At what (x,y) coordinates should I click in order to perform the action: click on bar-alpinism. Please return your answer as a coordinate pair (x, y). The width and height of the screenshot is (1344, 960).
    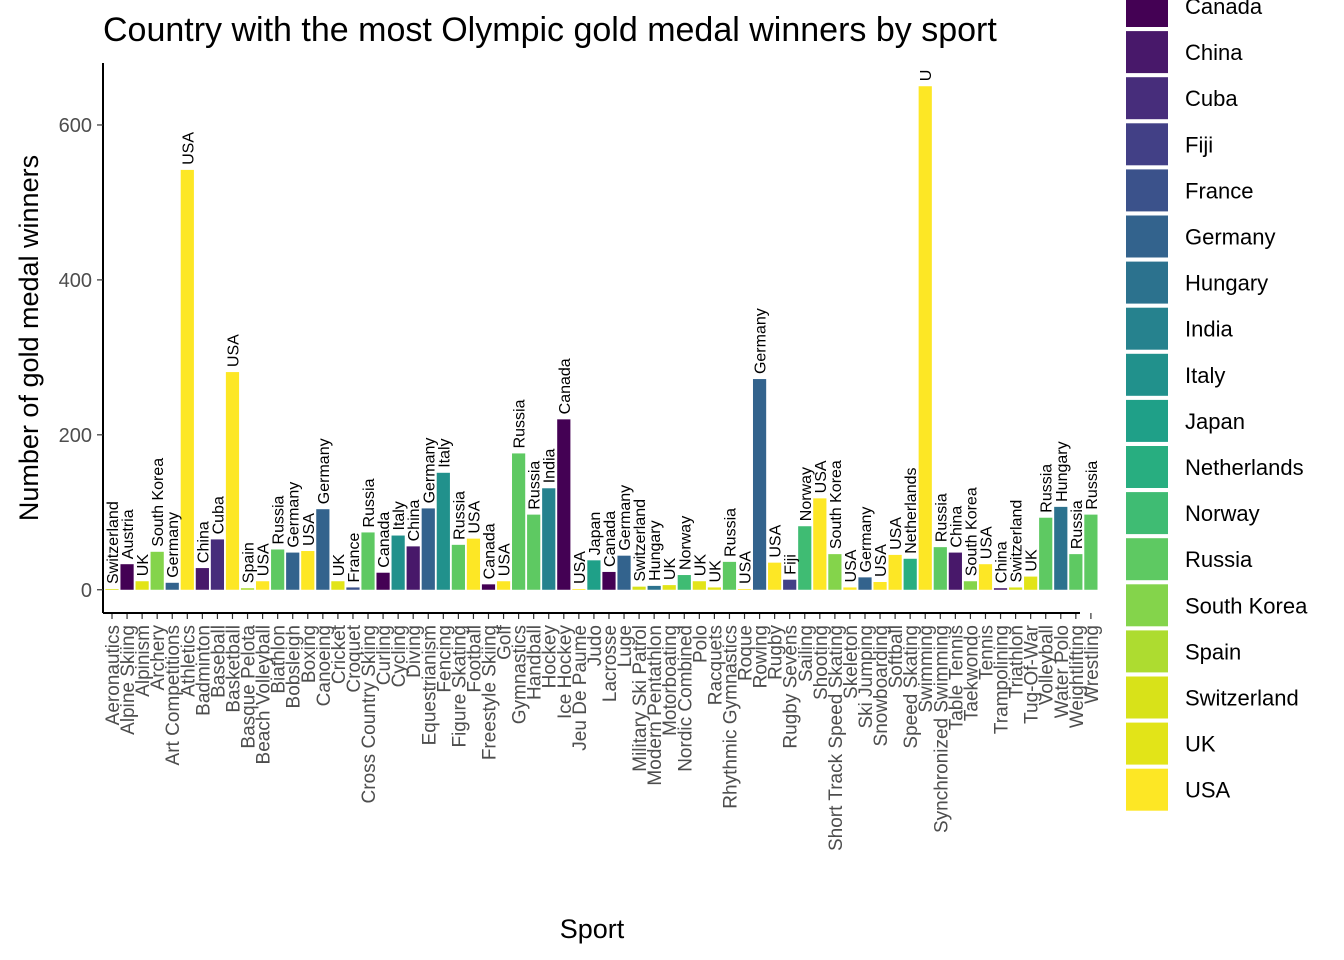
    Looking at the image, I should click on (142, 585).